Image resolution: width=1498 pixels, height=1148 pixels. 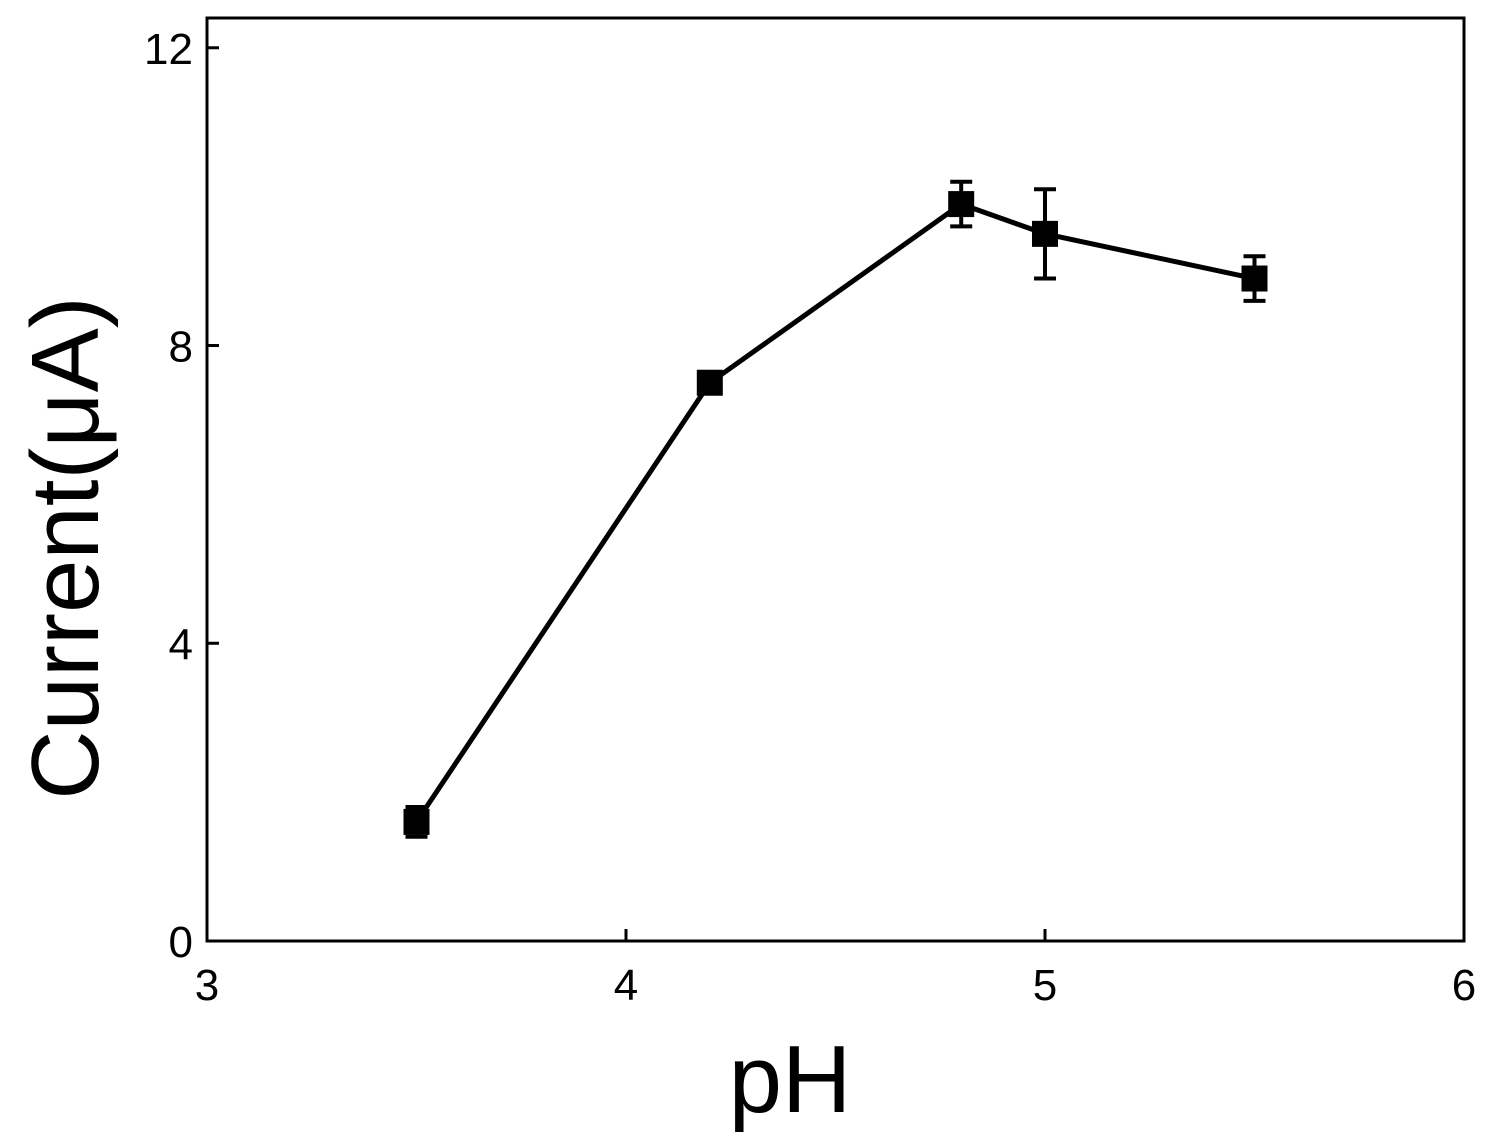 I want to click on x-tick-label: 6, so click(x=1464, y=985).